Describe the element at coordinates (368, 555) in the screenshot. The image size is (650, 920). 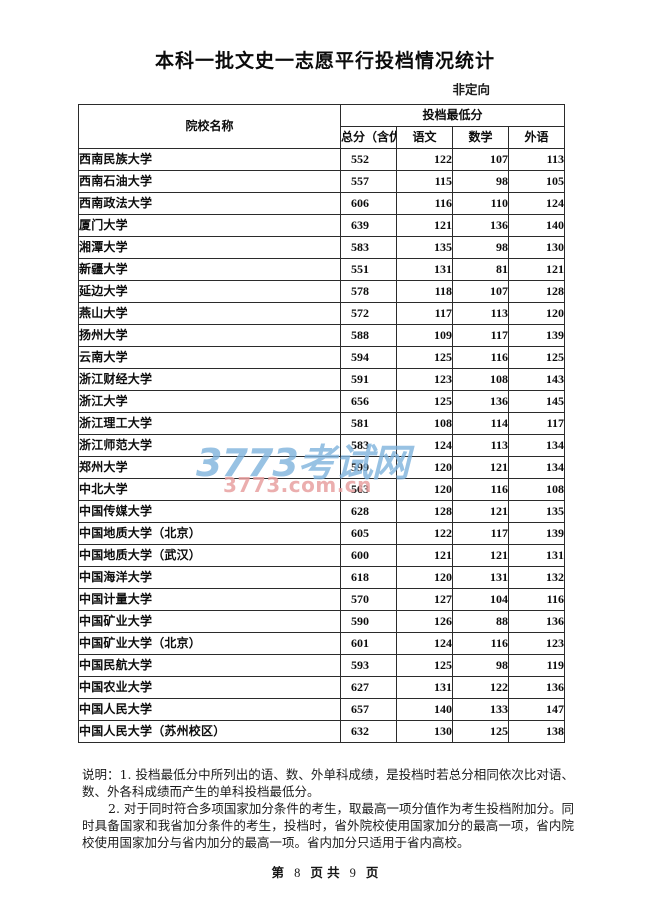
I see `cell-total-score: 600` at that location.